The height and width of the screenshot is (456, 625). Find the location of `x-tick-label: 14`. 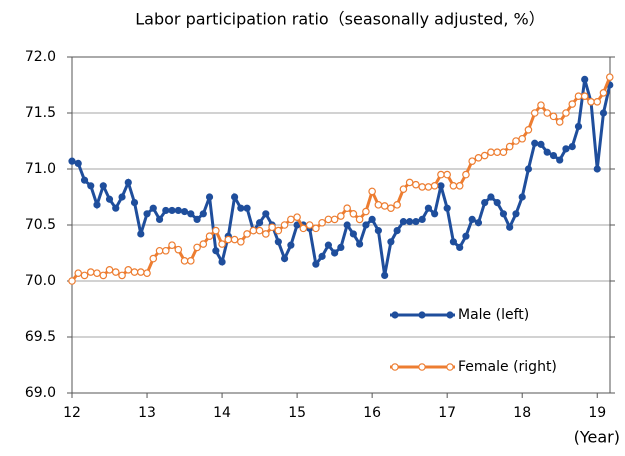

x-tick-label: 14 is located at coordinates (222, 413).